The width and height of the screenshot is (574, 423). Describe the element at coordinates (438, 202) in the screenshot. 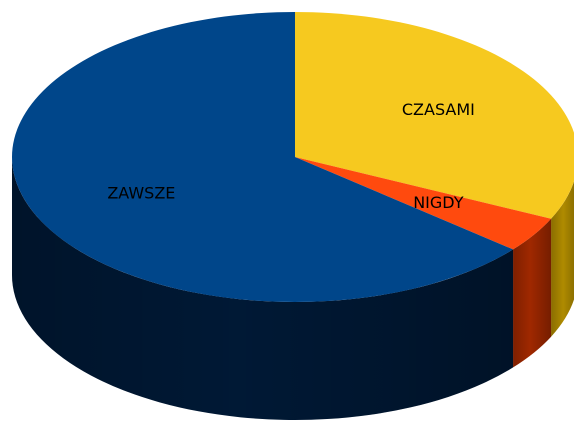

I see `slice-label: NIGDY` at that location.